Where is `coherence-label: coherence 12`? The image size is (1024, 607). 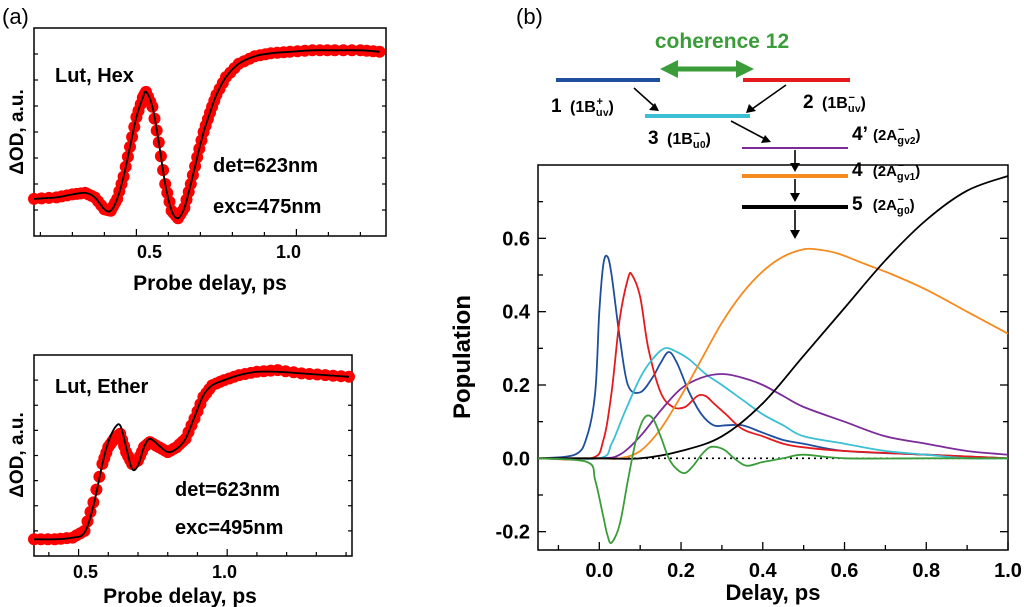 coherence-label: coherence 12 is located at coordinates (722, 41).